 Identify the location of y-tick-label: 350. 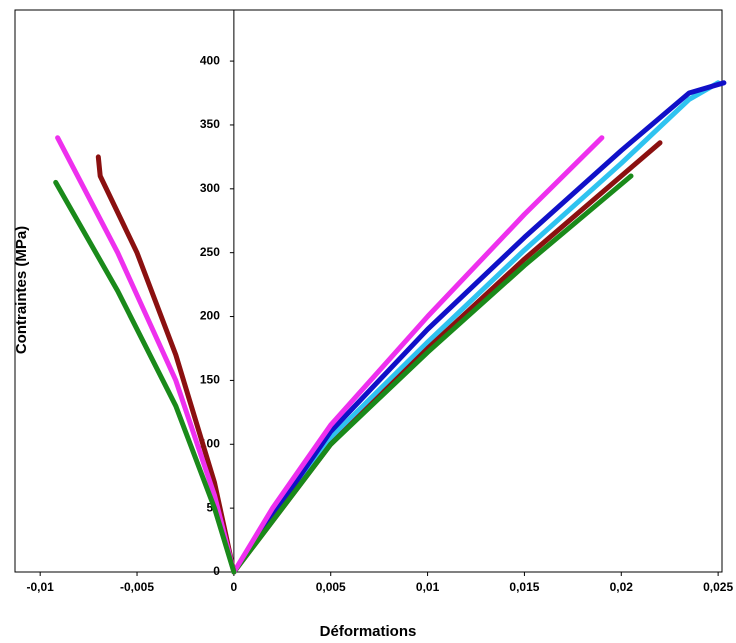
(210, 124).